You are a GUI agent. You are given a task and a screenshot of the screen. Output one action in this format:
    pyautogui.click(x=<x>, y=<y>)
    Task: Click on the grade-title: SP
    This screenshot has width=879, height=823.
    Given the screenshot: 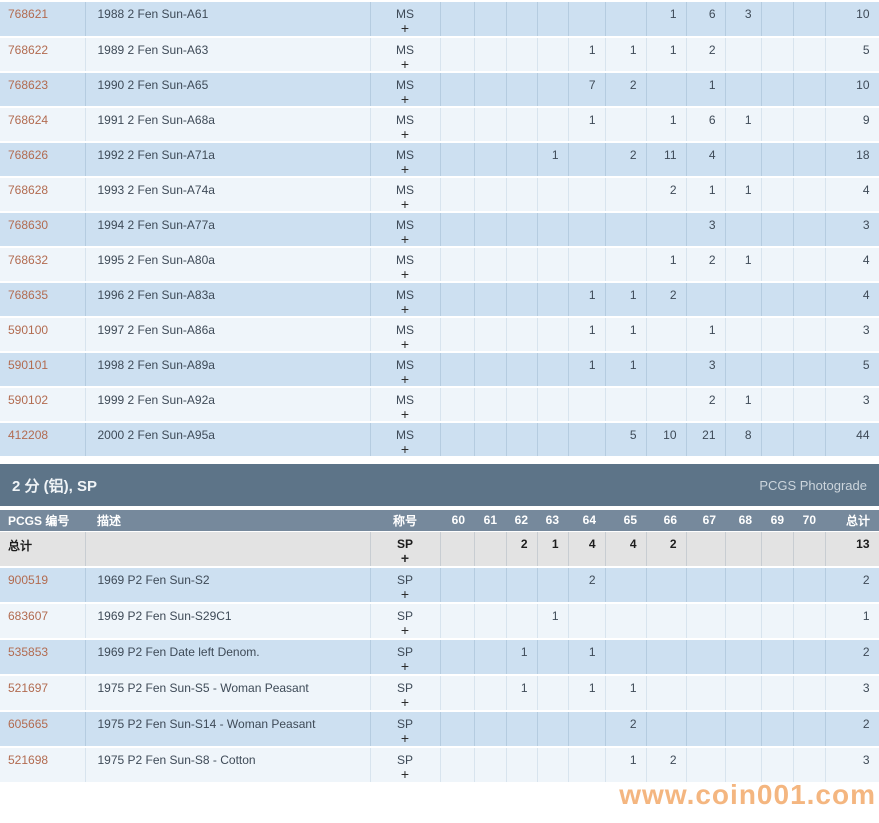 What is the action you would take?
    pyautogui.click(x=404, y=543)
    